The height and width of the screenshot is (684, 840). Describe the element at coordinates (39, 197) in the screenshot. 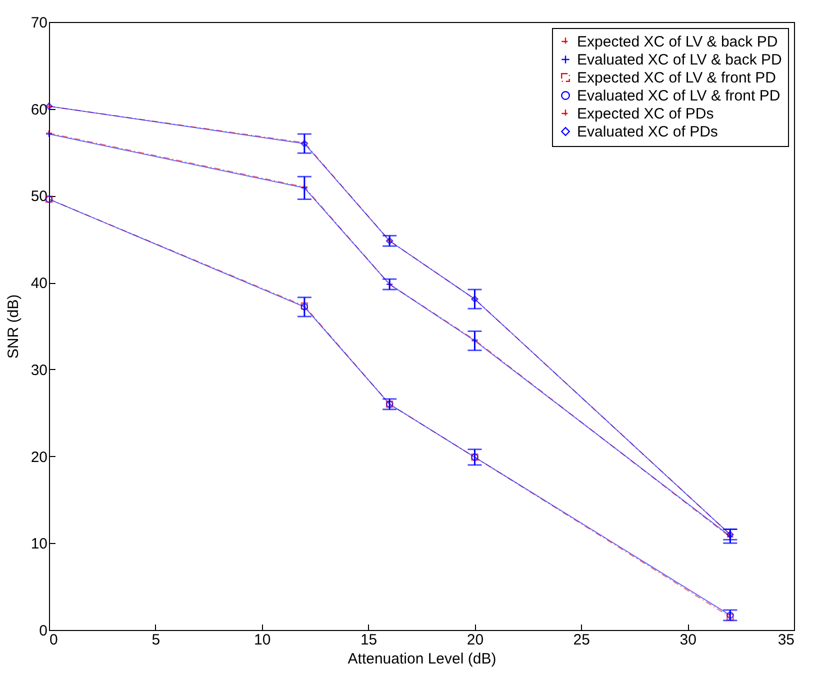

I see `y-tick-label: 50` at that location.